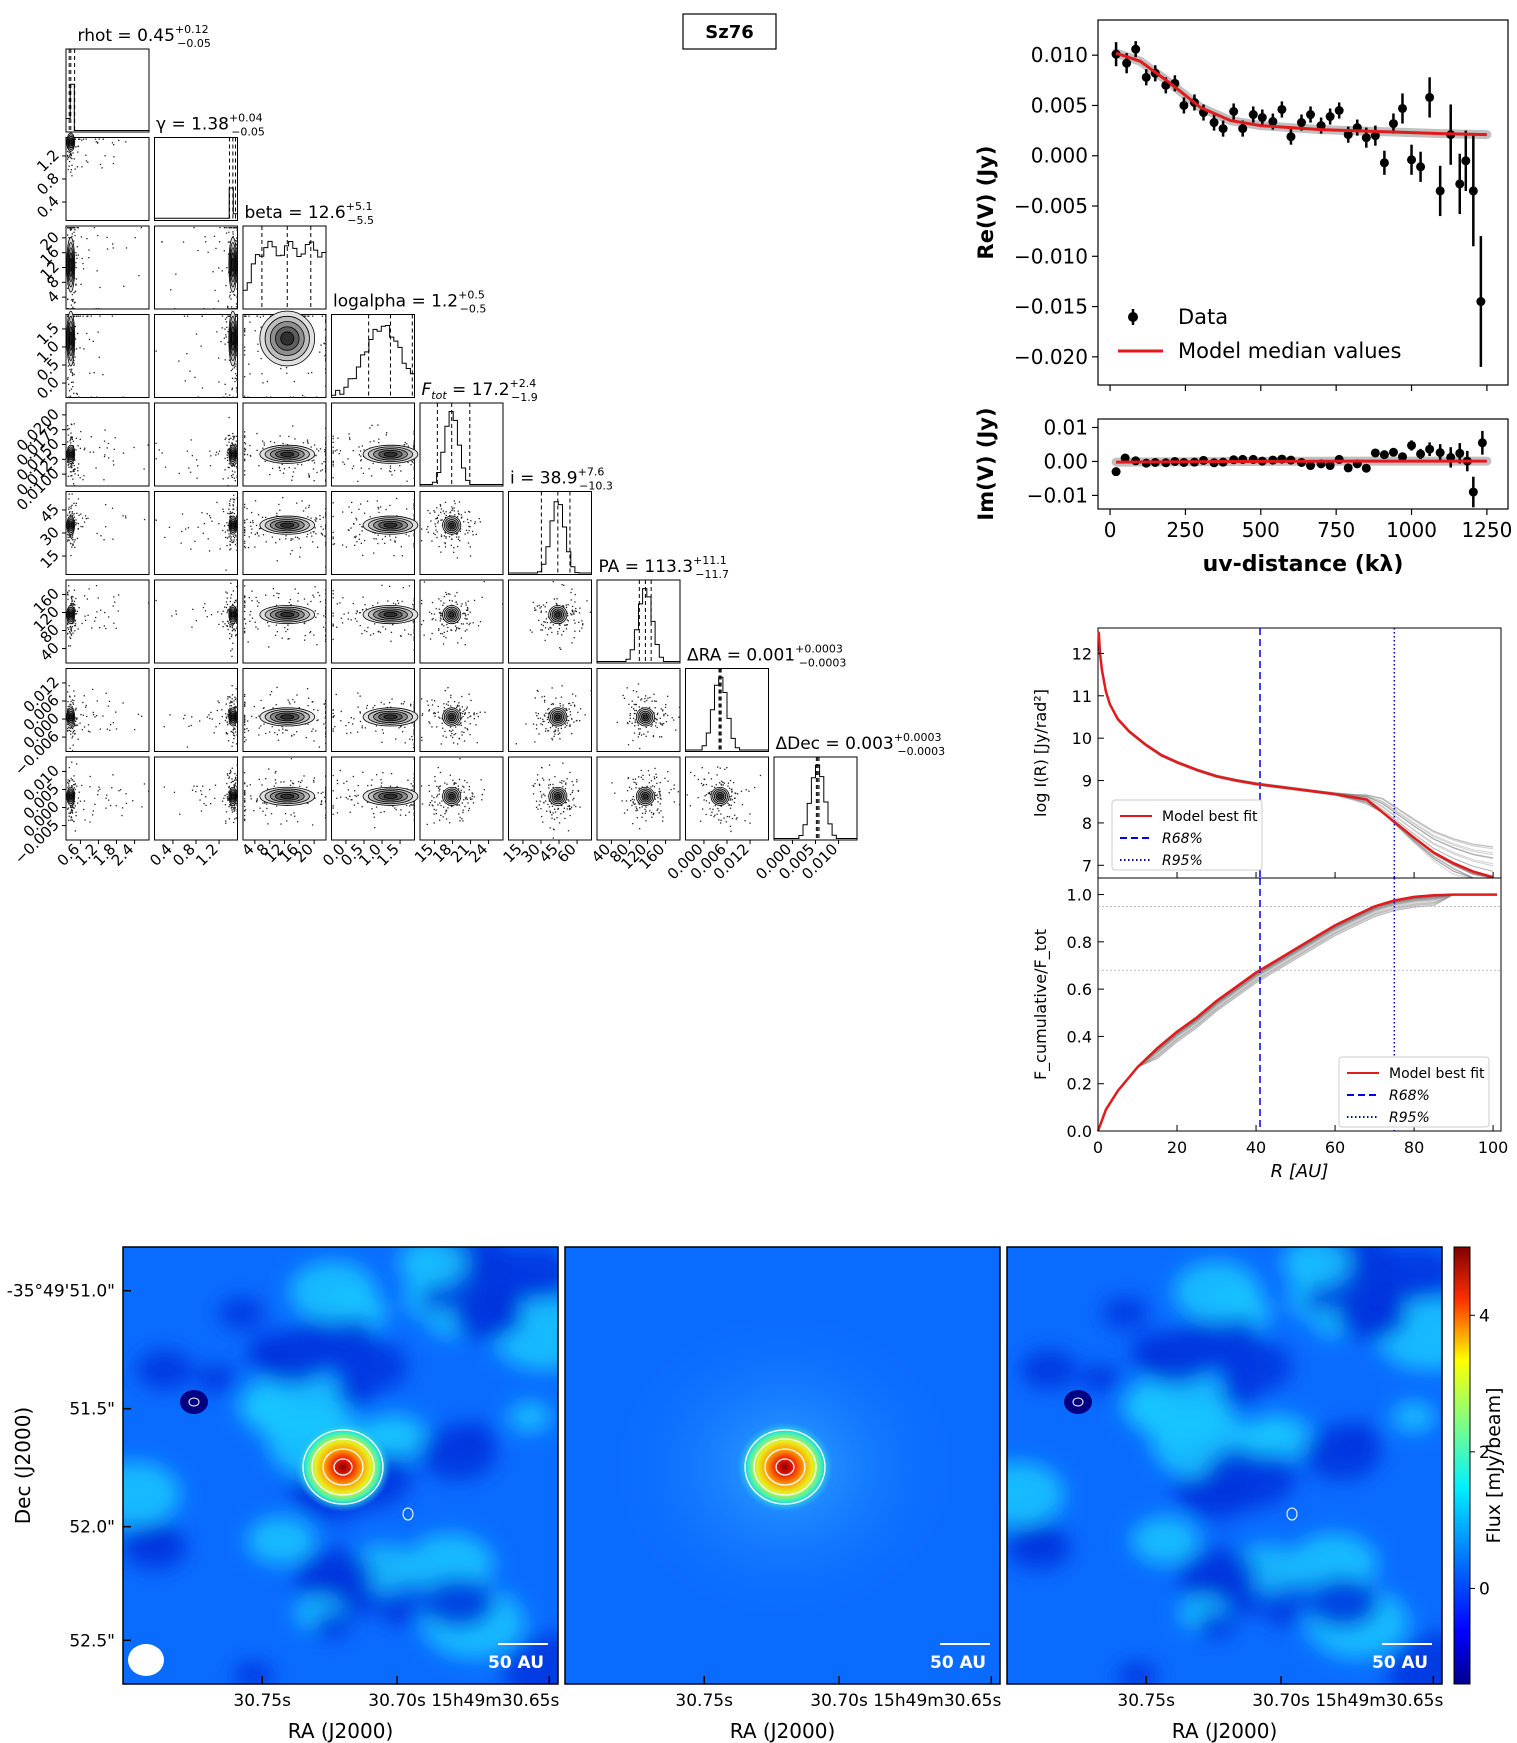 The image size is (1517, 1743). What do you see at coordinates (710, 560) in the screenshot?
I see `label-upper: +11.1` at bounding box center [710, 560].